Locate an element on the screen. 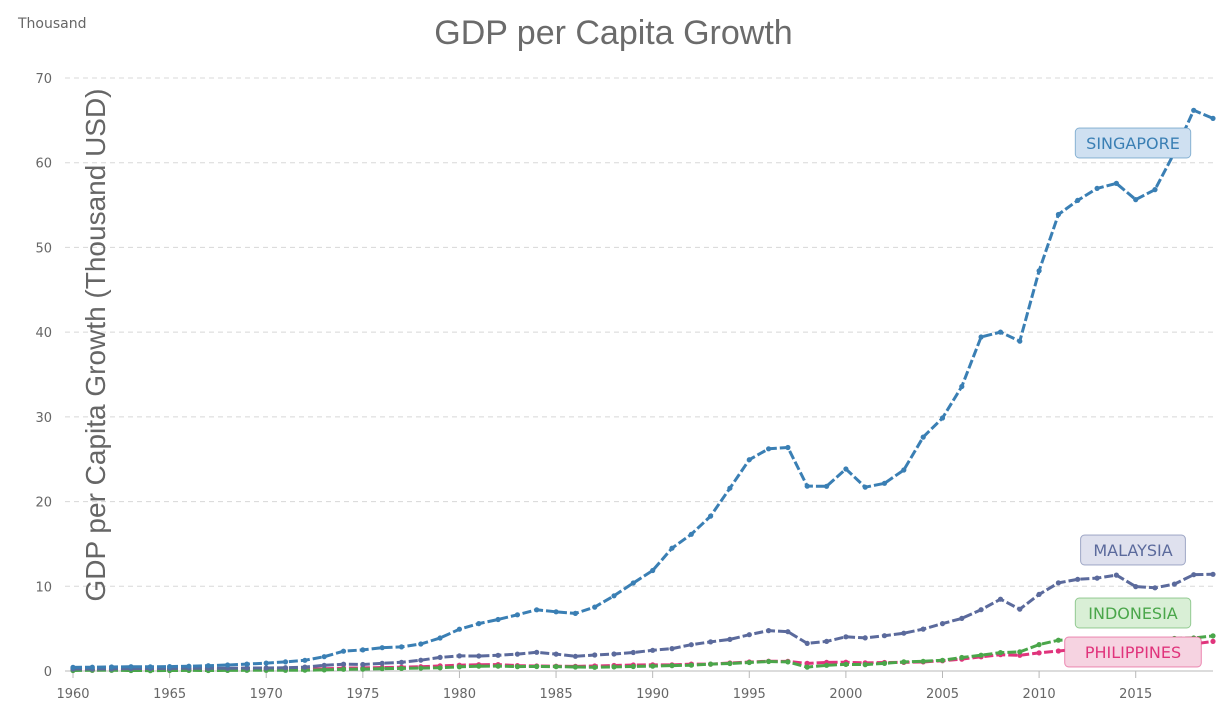 The width and height of the screenshot is (1227, 727). series-line-malaysia is located at coordinates (643, 621).